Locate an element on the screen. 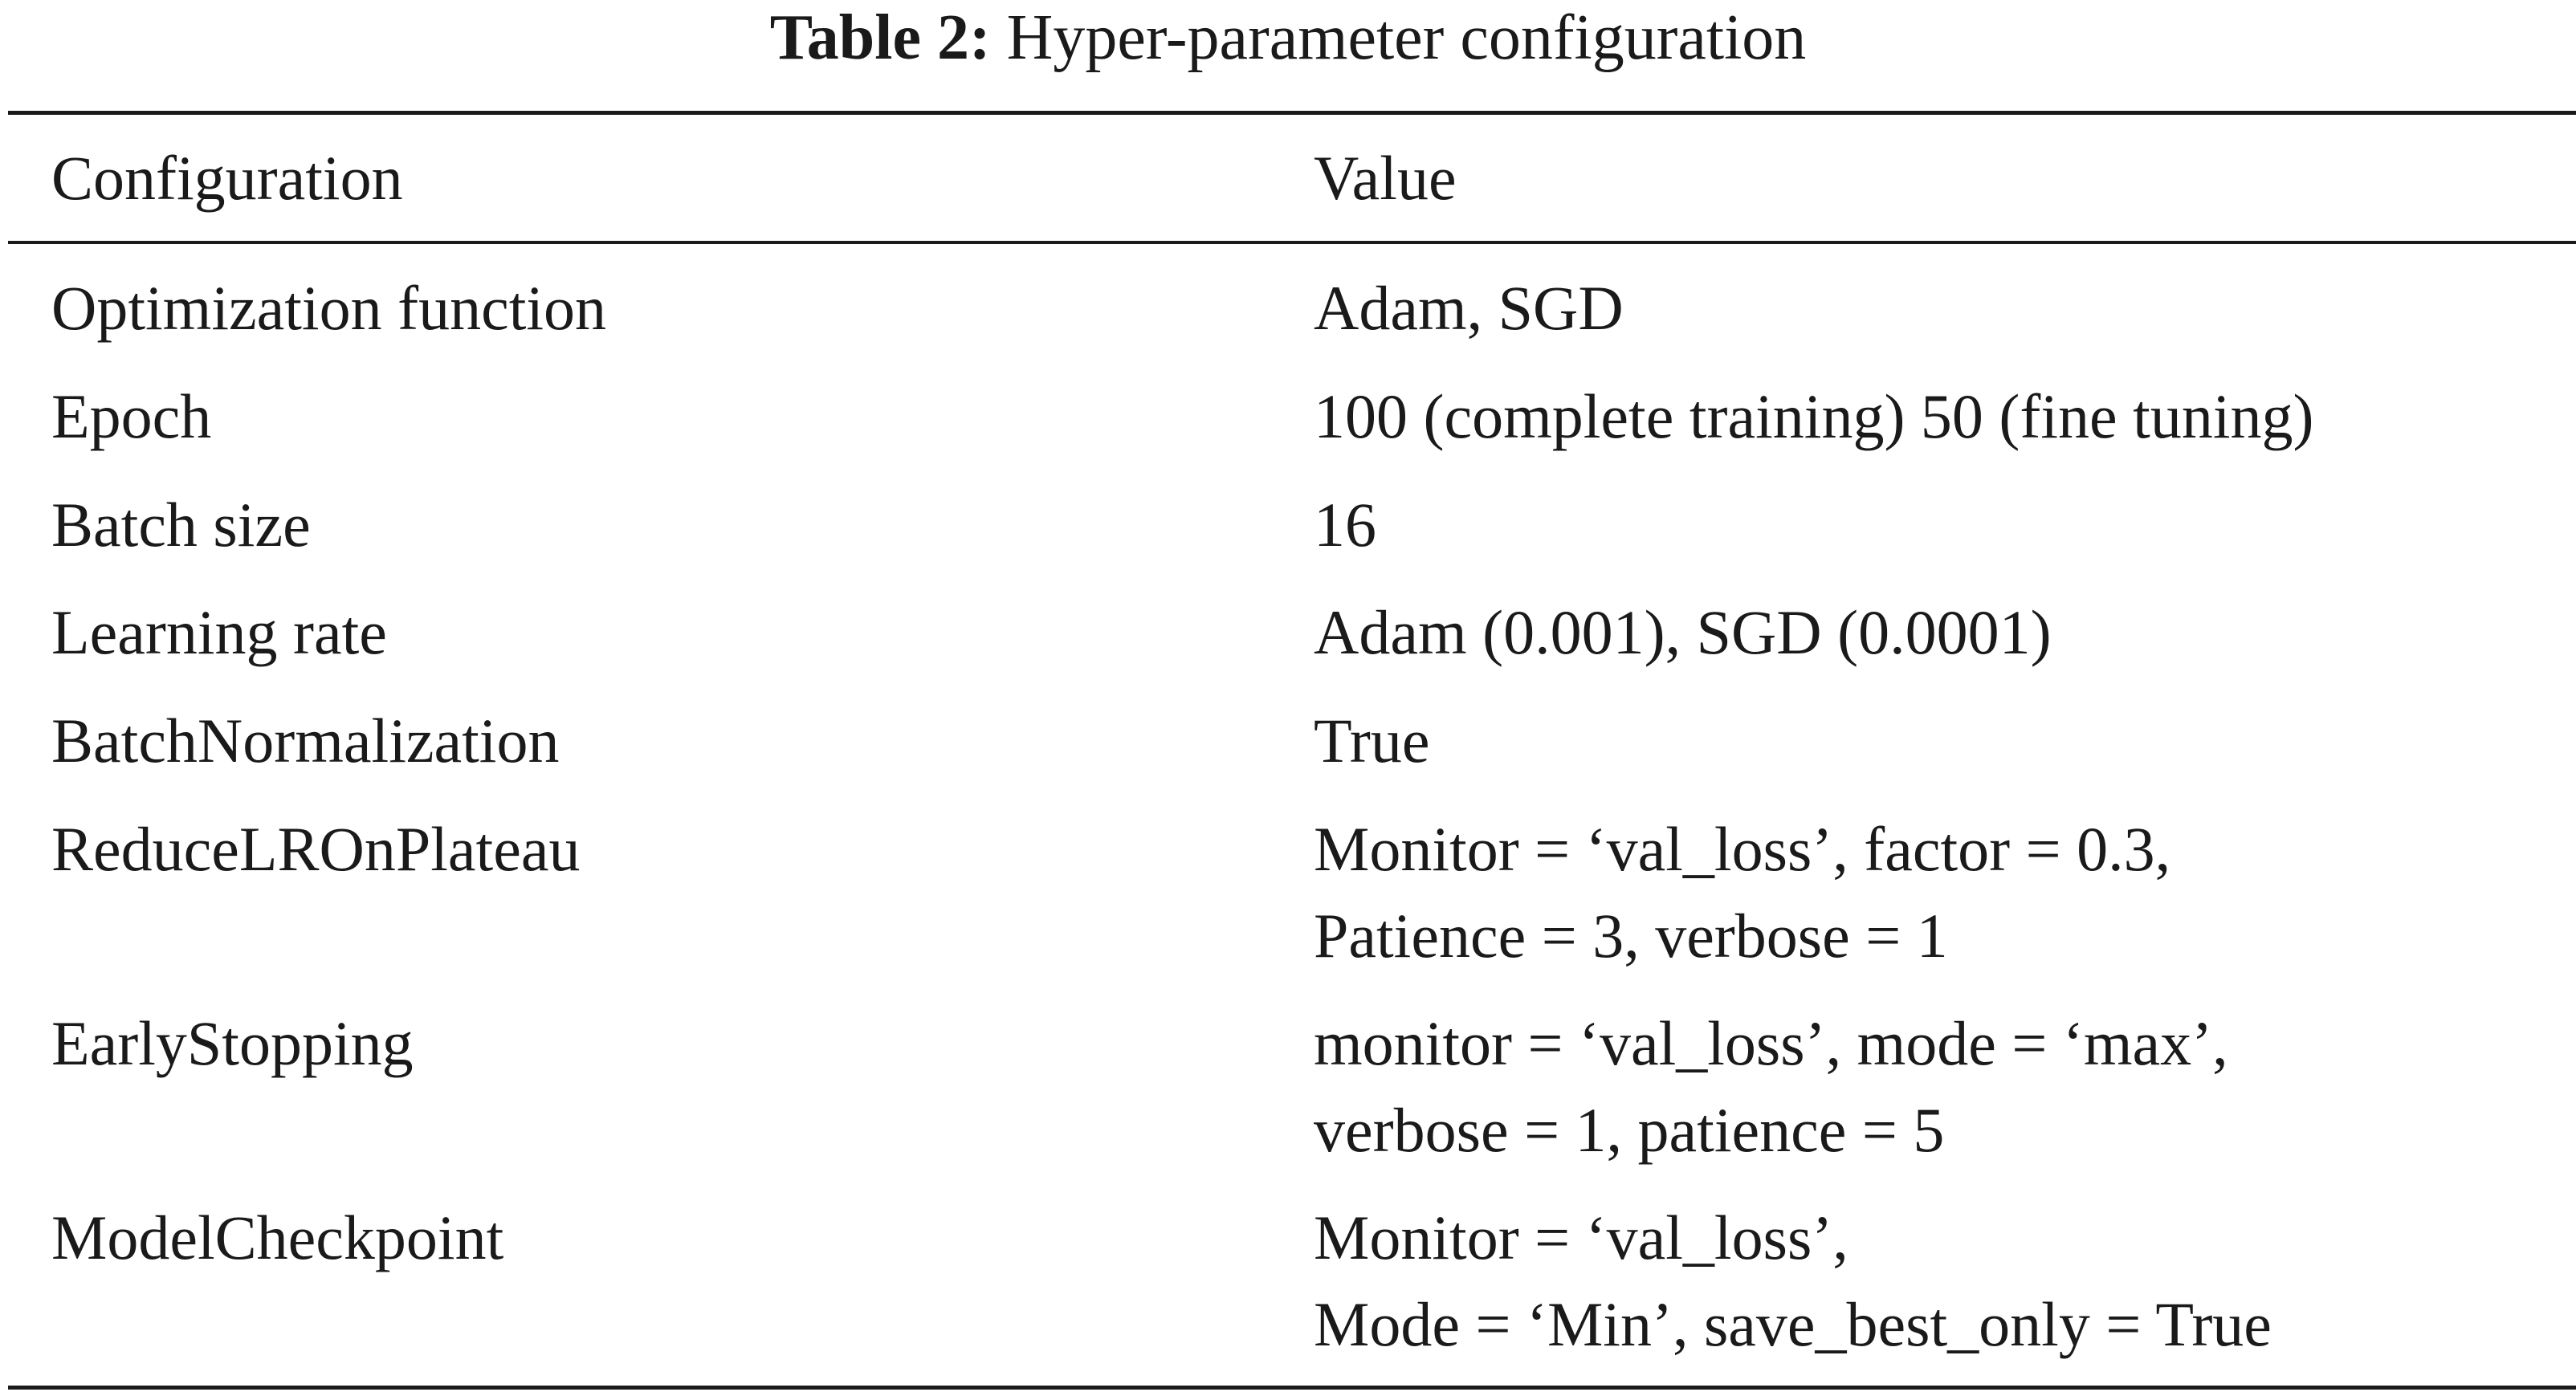 The width and height of the screenshot is (2576, 1396). table-top-rule is located at coordinates (1292, 113).